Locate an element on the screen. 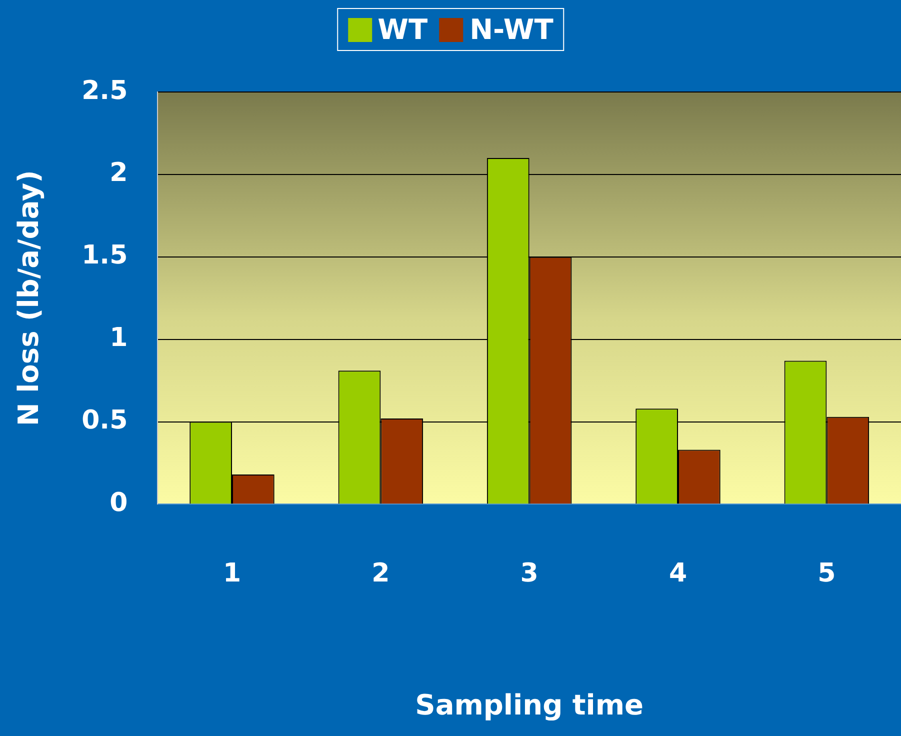  y-tick-label: 1 is located at coordinates (119, 338).